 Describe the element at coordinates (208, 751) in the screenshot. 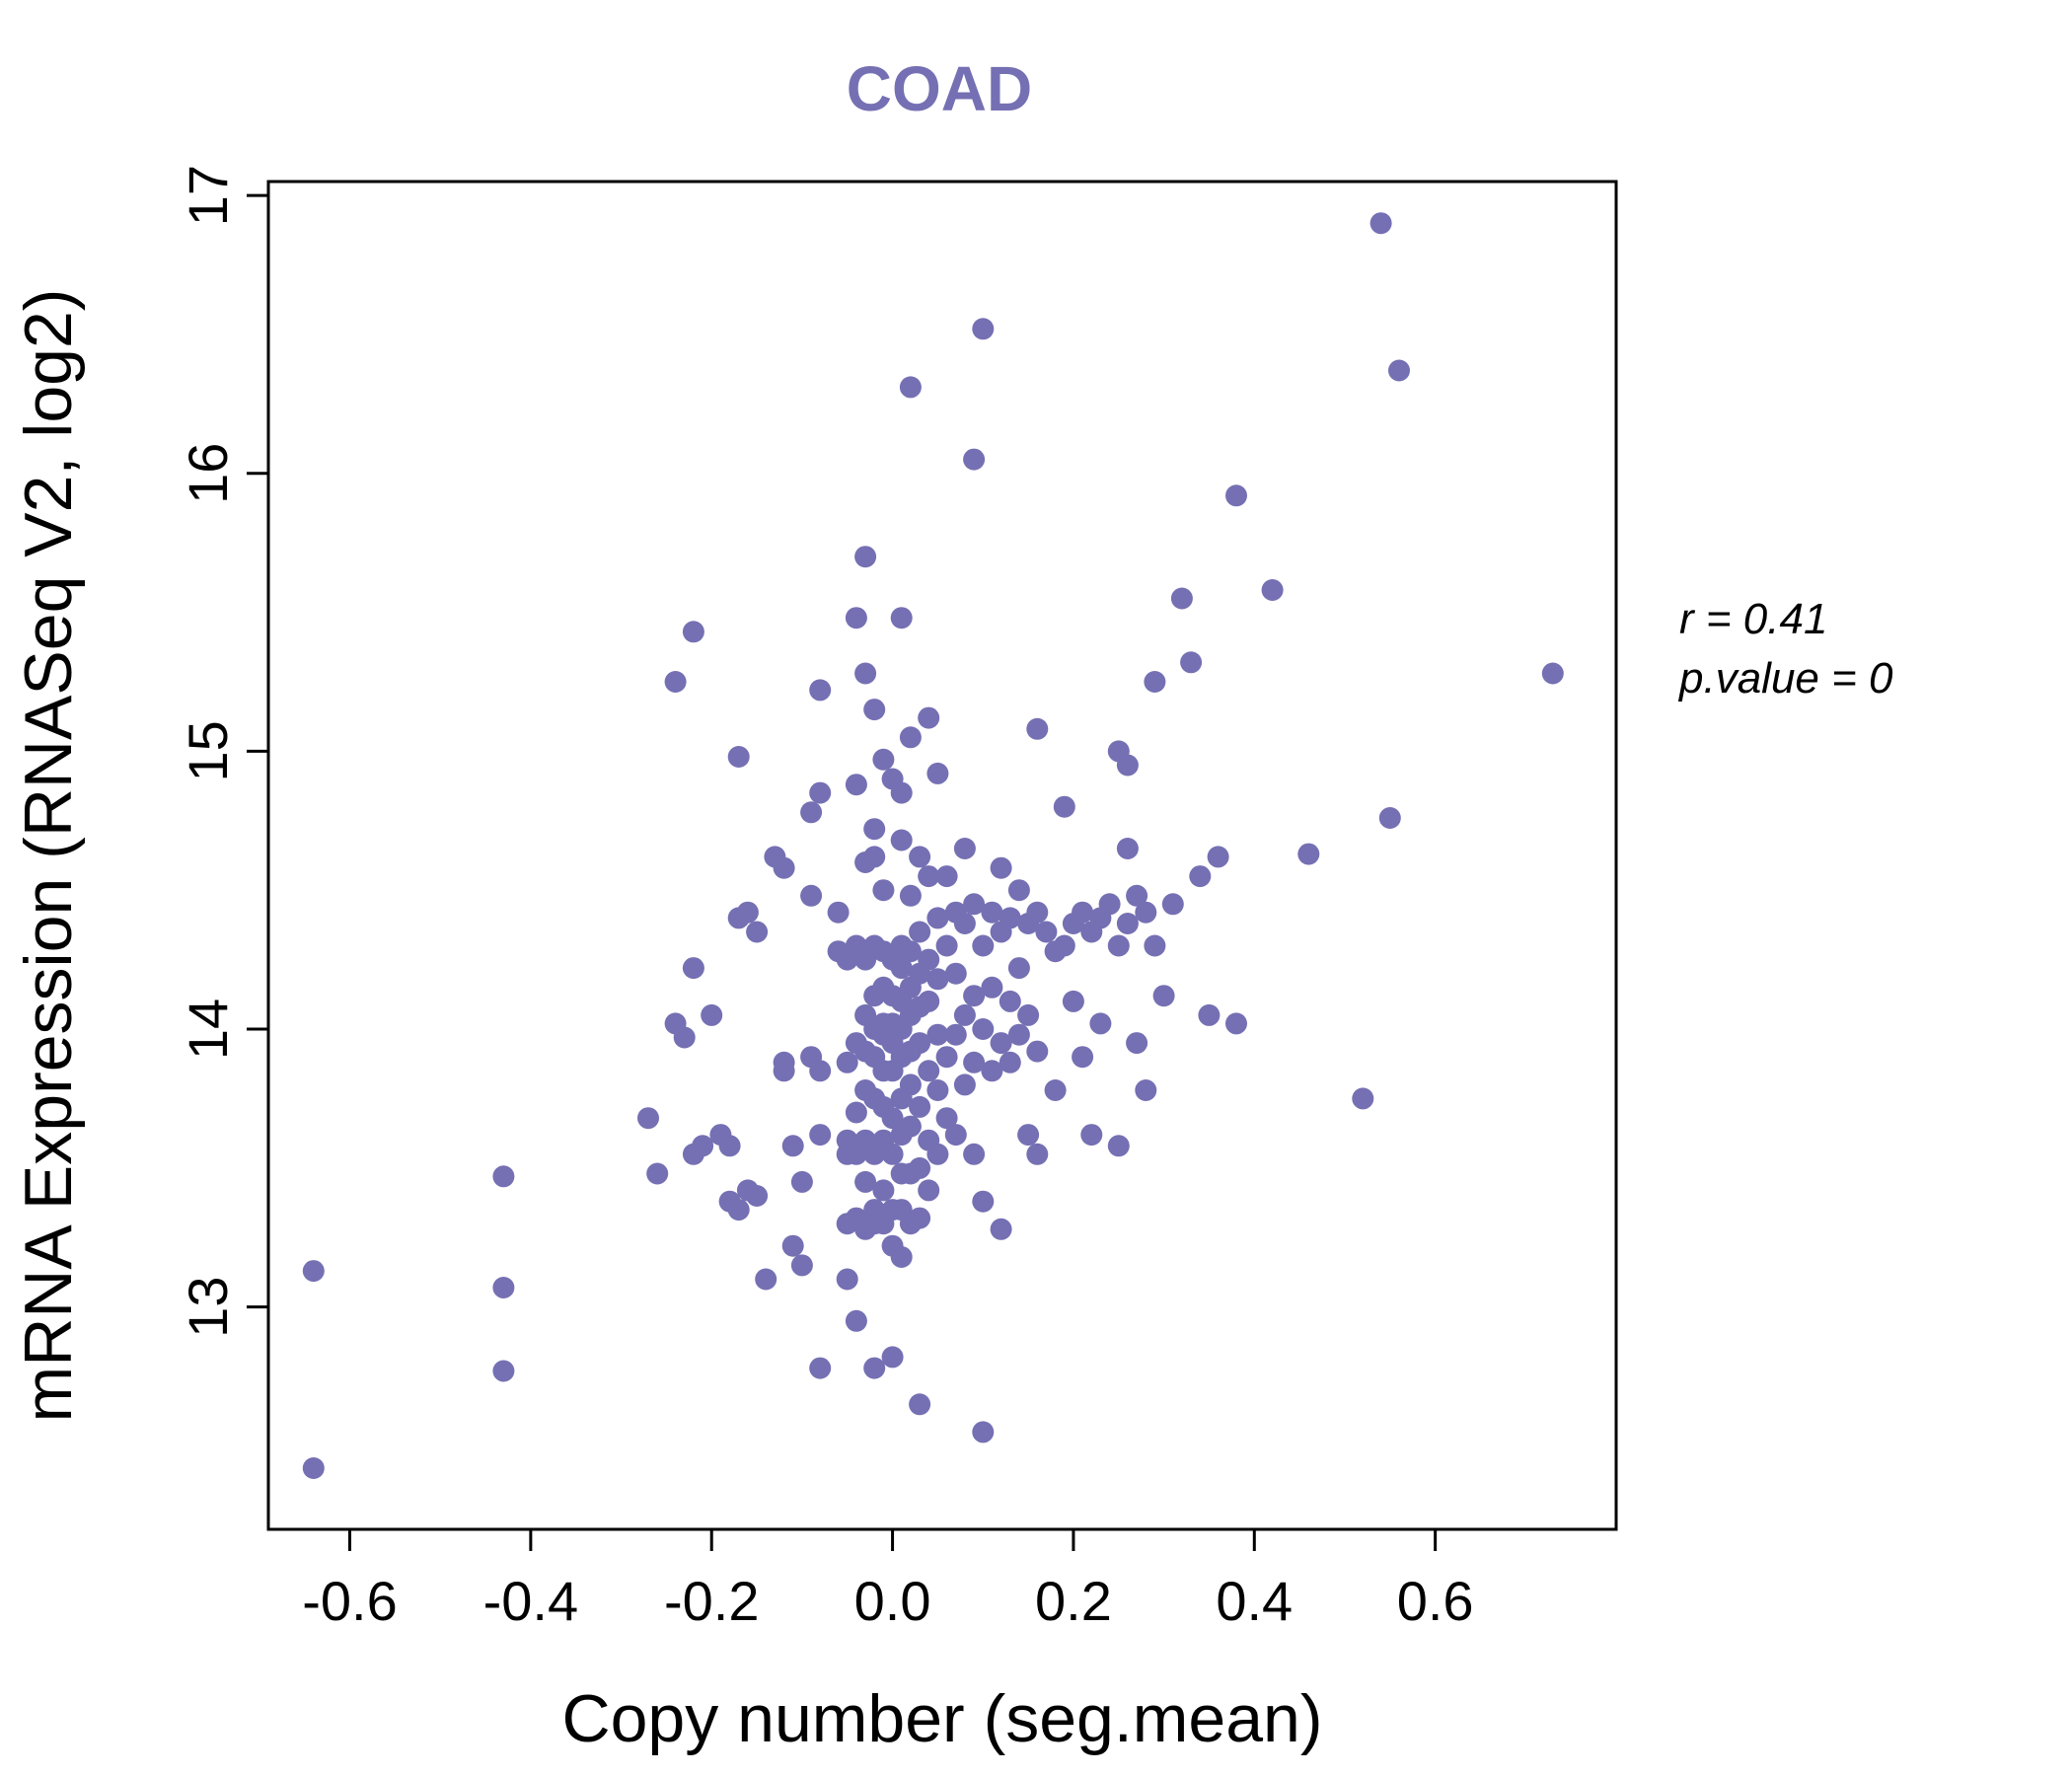

I see `y-tick-label: 15` at that location.